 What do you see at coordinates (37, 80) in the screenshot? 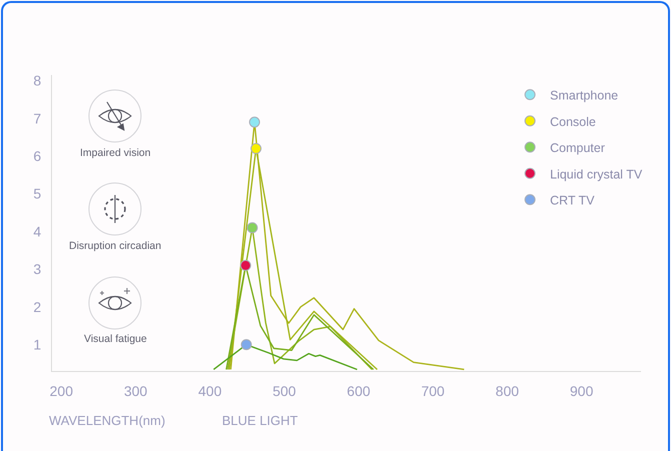
I see `y-tick-label: 8` at bounding box center [37, 80].